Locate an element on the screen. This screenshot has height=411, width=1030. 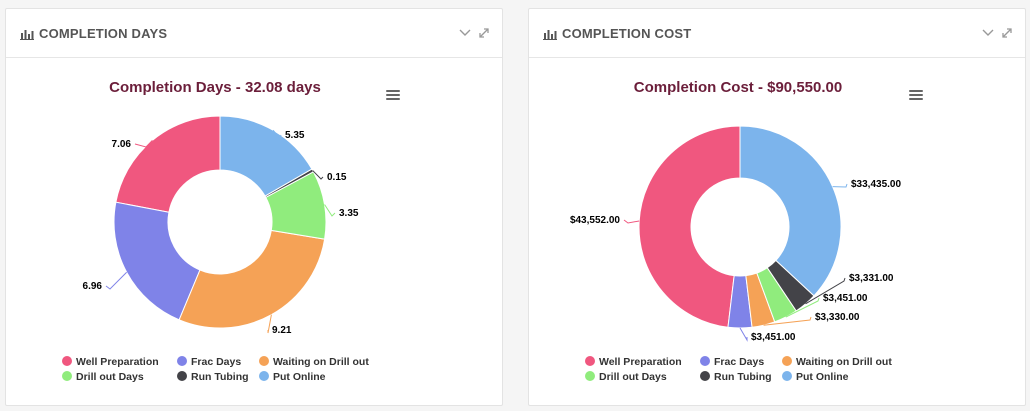
chart-title: Completion Cost - $90,550.00 is located at coordinates (738, 87).